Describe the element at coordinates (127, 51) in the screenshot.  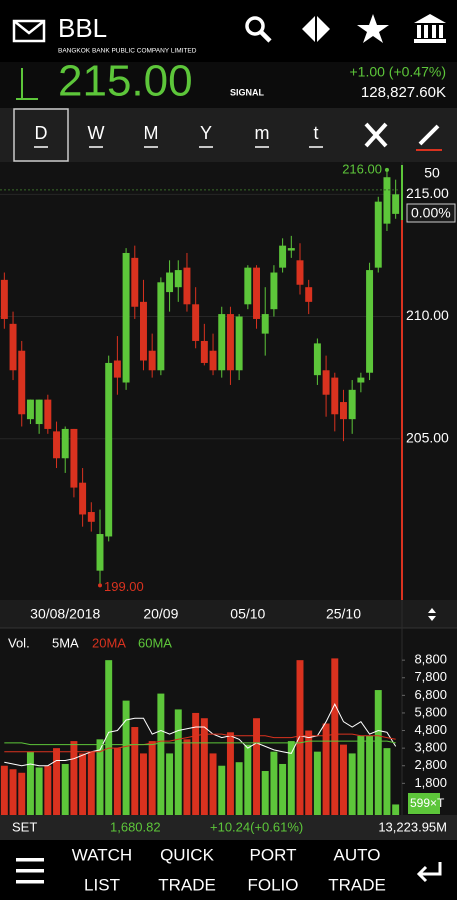
I see `company-name: BANGKOK BANK PUBLIC COMPANY LIMITED` at that location.